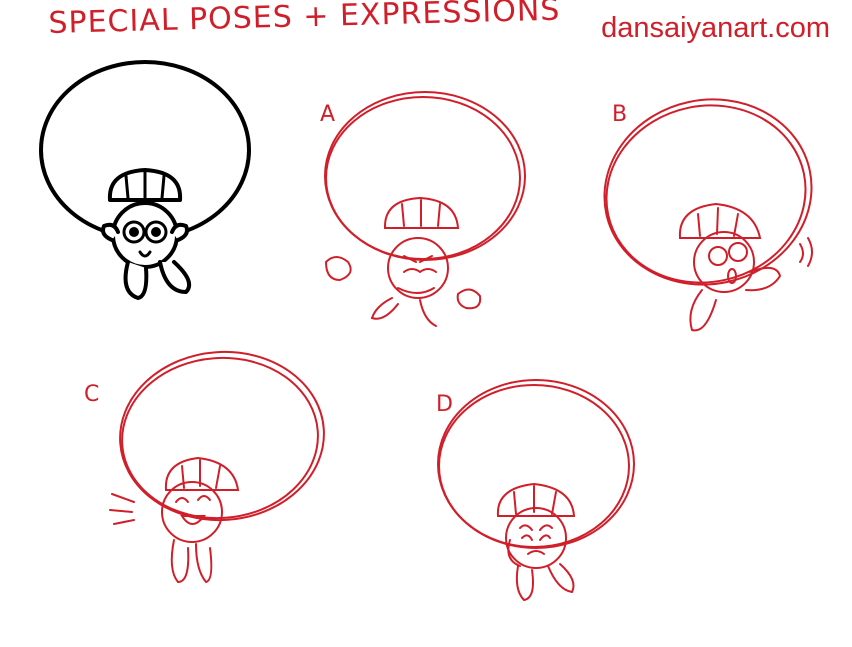 The image size is (852, 647). What do you see at coordinates (425, 209) in the screenshot?
I see `character-sketch-a-angry` at bounding box center [425, 209].